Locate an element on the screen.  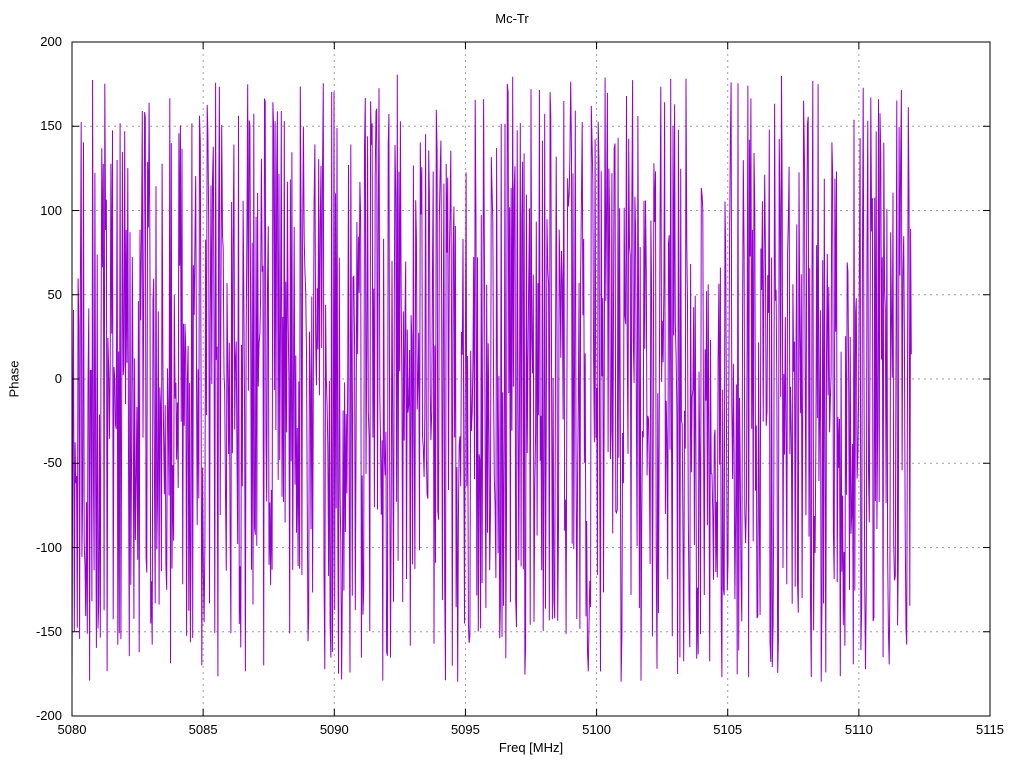
y-tick-label: 0 is located at coordinates (58, 378).